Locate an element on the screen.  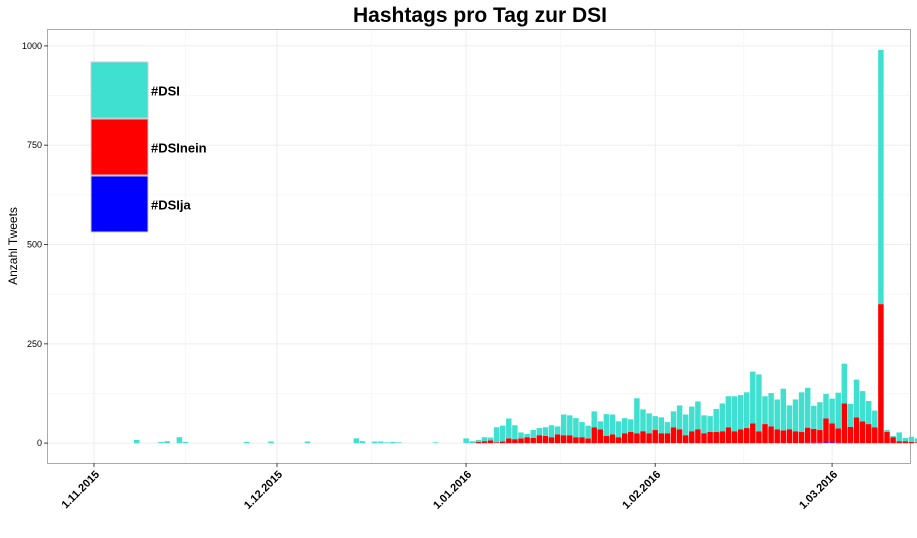
x-tick-label: 1.11.2015 is located at coordinates (80, 490).